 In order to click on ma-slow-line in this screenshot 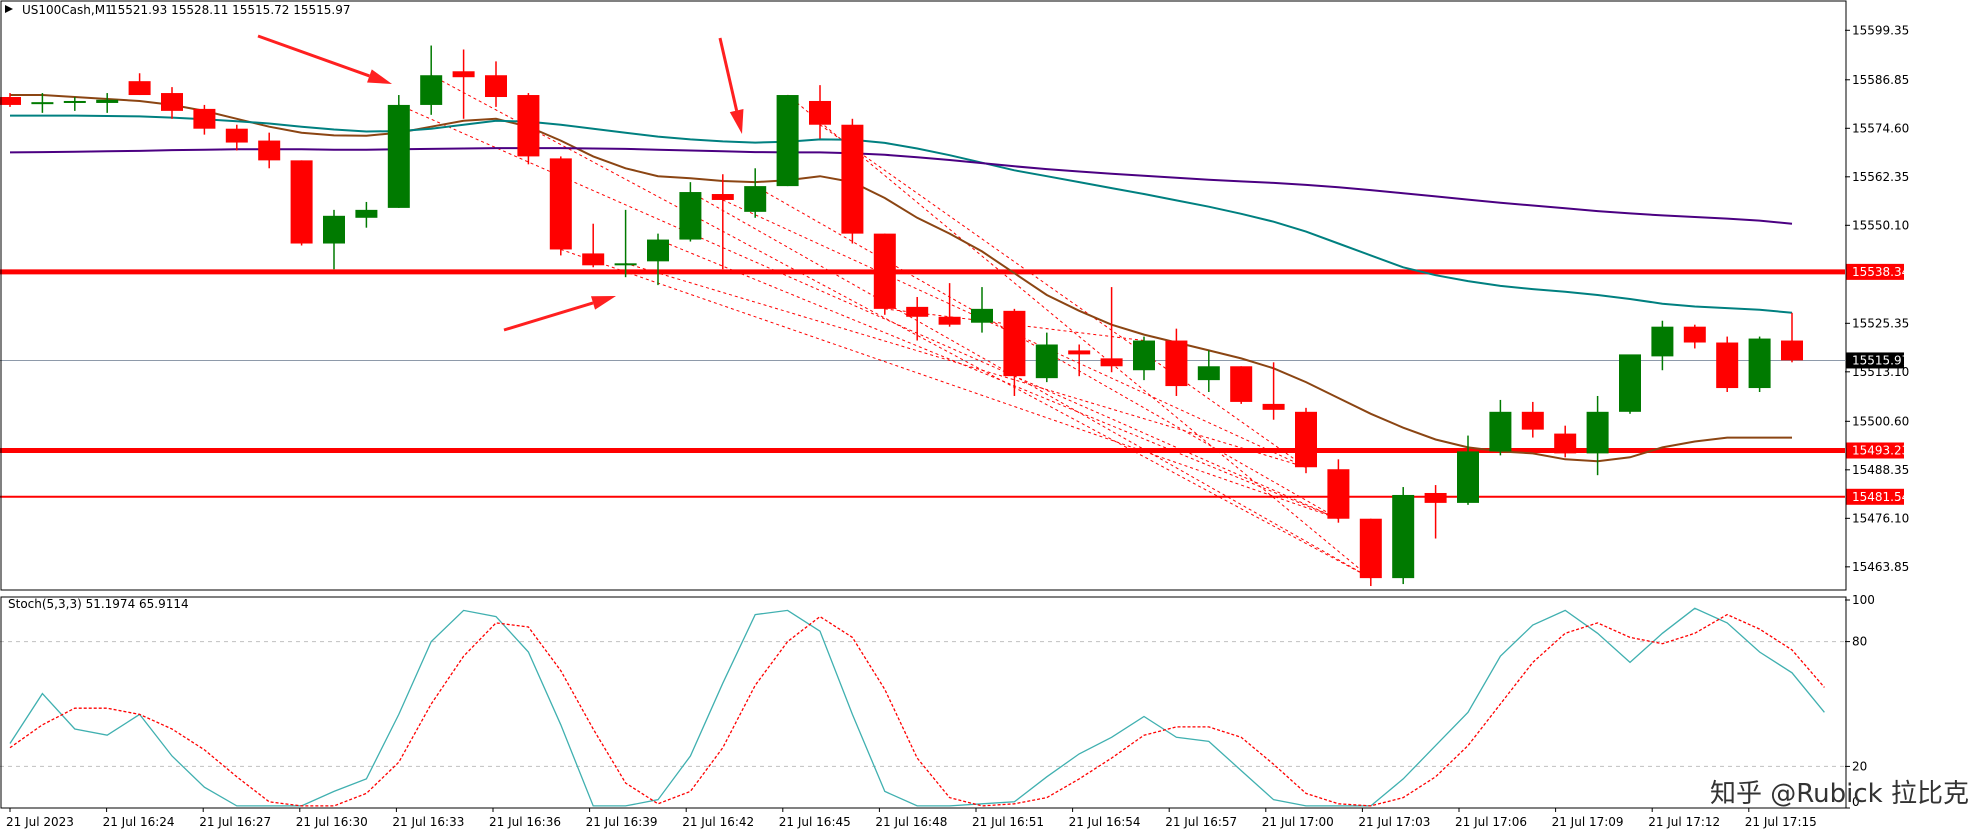, I will do `click(901, 186)`.